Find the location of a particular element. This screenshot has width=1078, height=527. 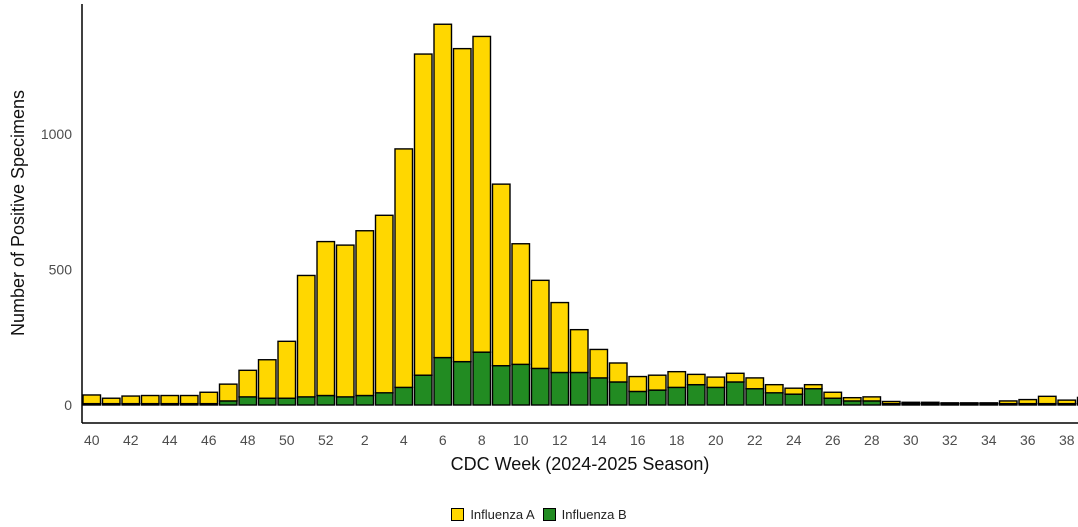

x-tick-label-week-14: 14 is located at coordinates (599, 440).